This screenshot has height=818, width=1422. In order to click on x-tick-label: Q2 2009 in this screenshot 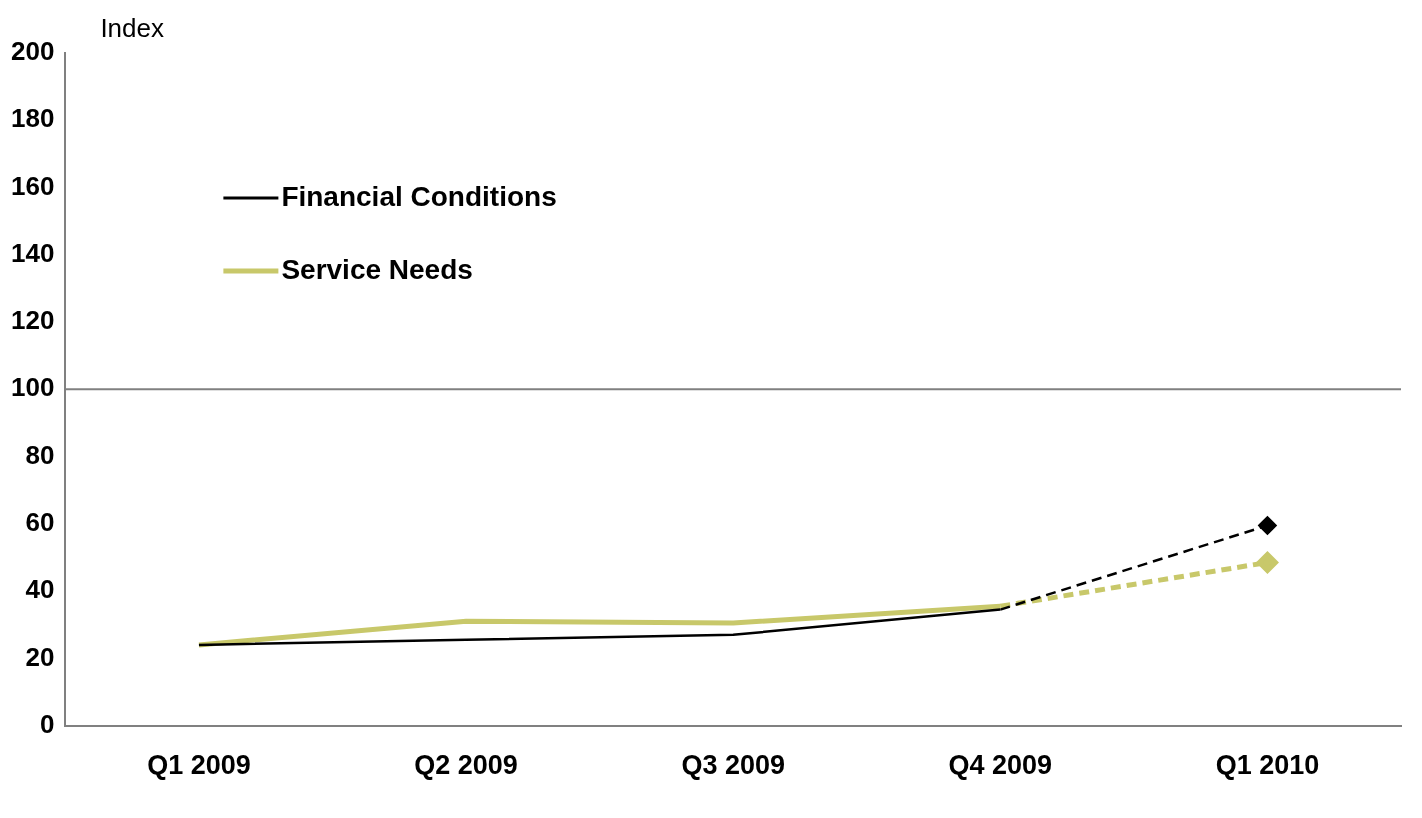, I will do `click(466, 765)`.